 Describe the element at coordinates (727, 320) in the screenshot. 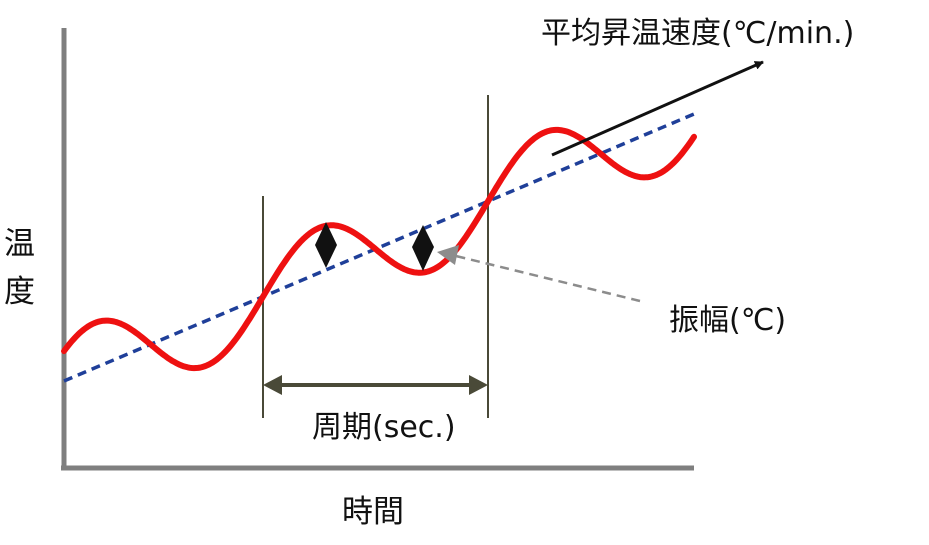

I see `amplitude-label: 振幅(℃)` at that location.